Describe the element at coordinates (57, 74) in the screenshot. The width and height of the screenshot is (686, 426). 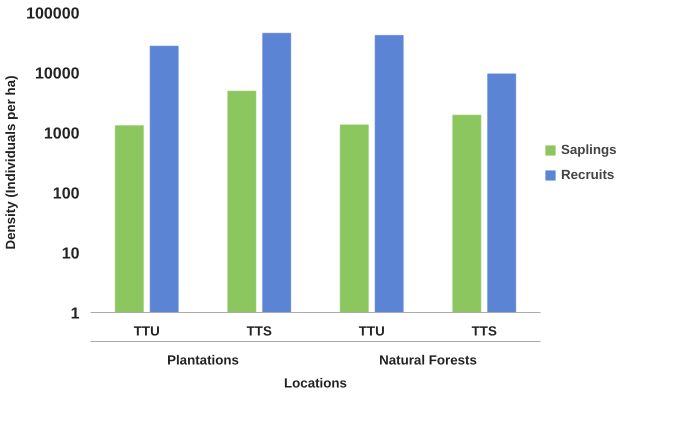
I see `y-tick-label: 10000` at that location.